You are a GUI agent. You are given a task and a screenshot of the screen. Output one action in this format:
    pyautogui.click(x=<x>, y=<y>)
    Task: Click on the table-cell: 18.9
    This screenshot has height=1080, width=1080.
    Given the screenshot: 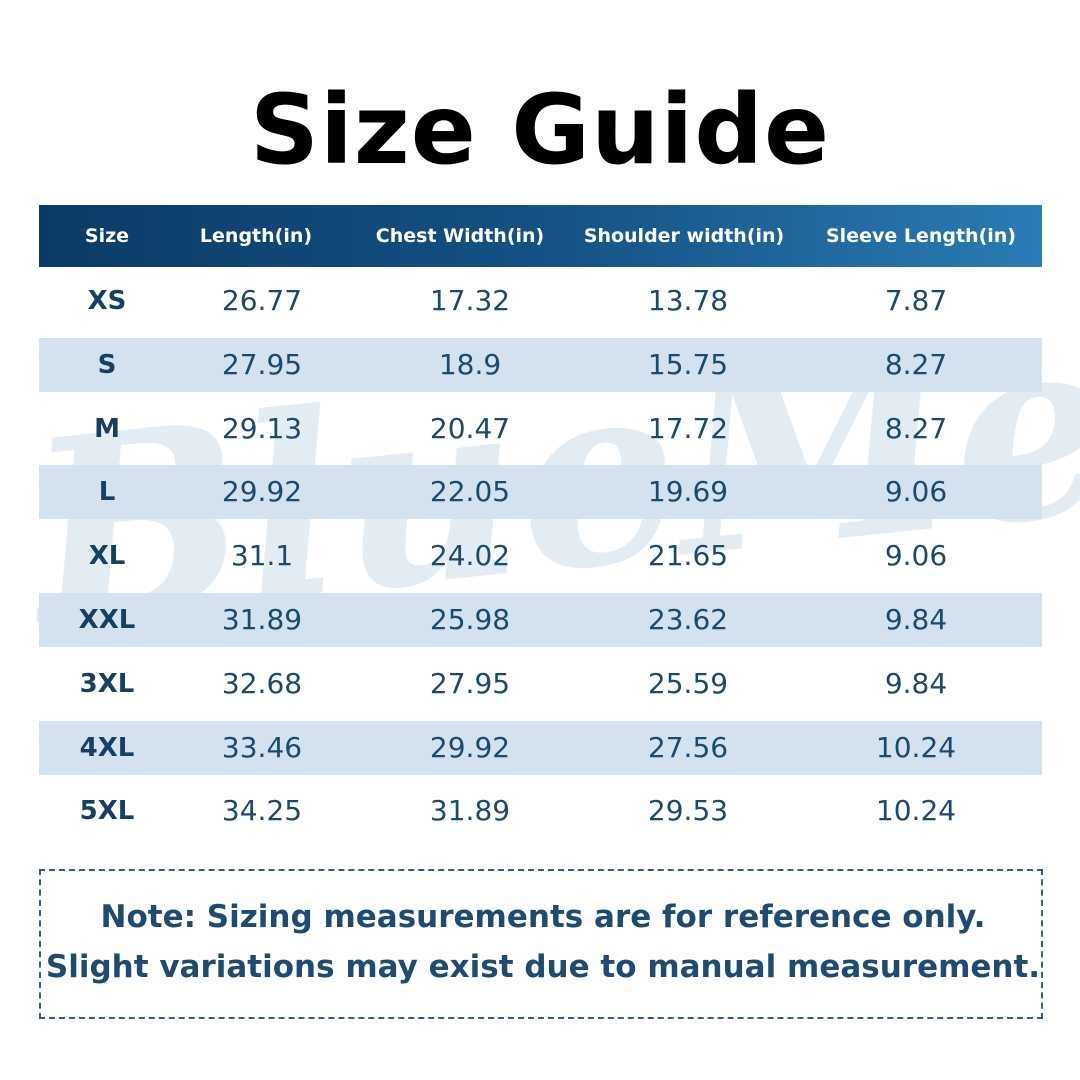 What is the action you would take?
    pyautogui.click(x=470, y=364)
    